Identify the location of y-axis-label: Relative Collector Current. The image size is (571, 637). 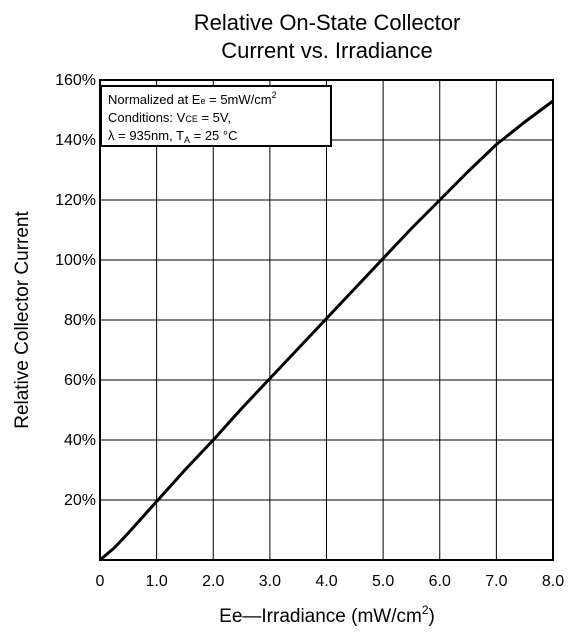
(22, 320).